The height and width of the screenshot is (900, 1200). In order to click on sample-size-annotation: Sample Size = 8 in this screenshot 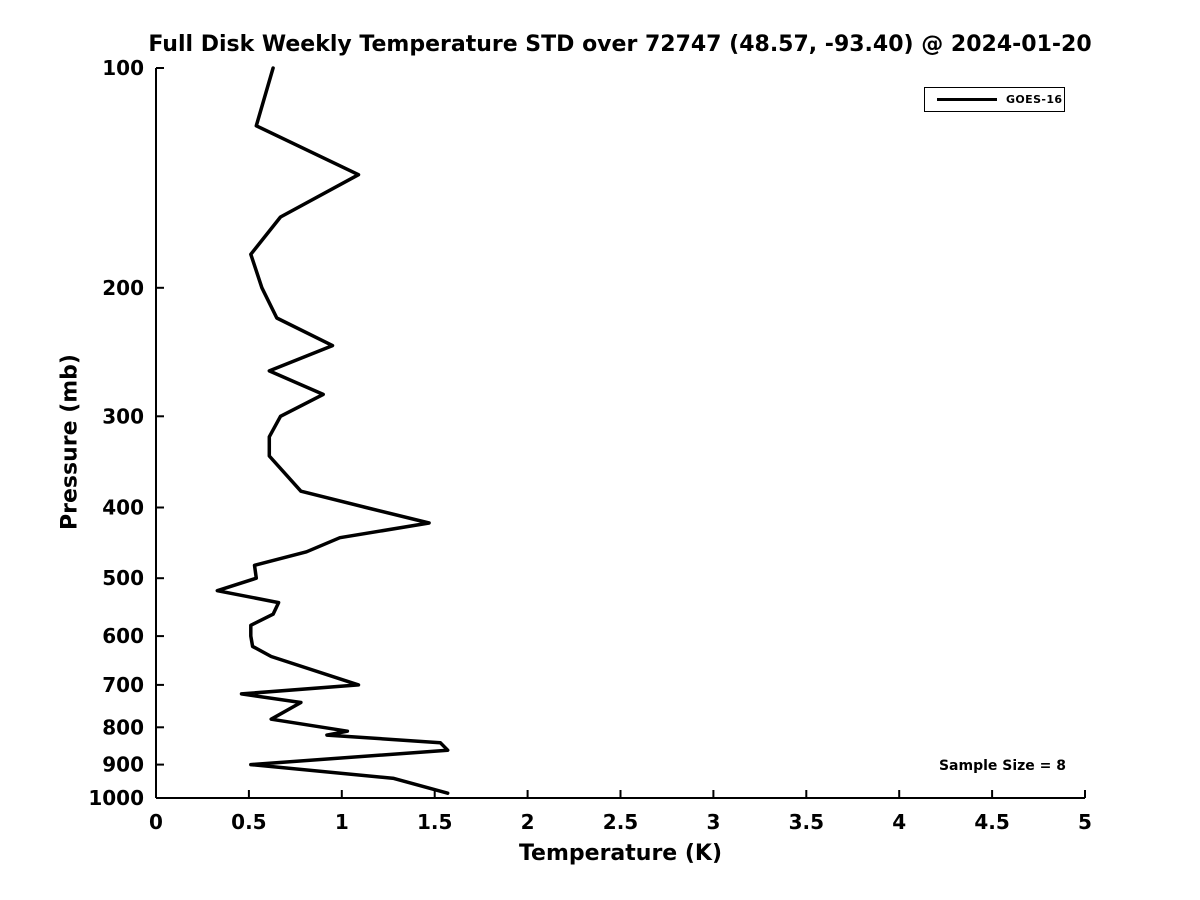, I will do `click(1002, 766)`.